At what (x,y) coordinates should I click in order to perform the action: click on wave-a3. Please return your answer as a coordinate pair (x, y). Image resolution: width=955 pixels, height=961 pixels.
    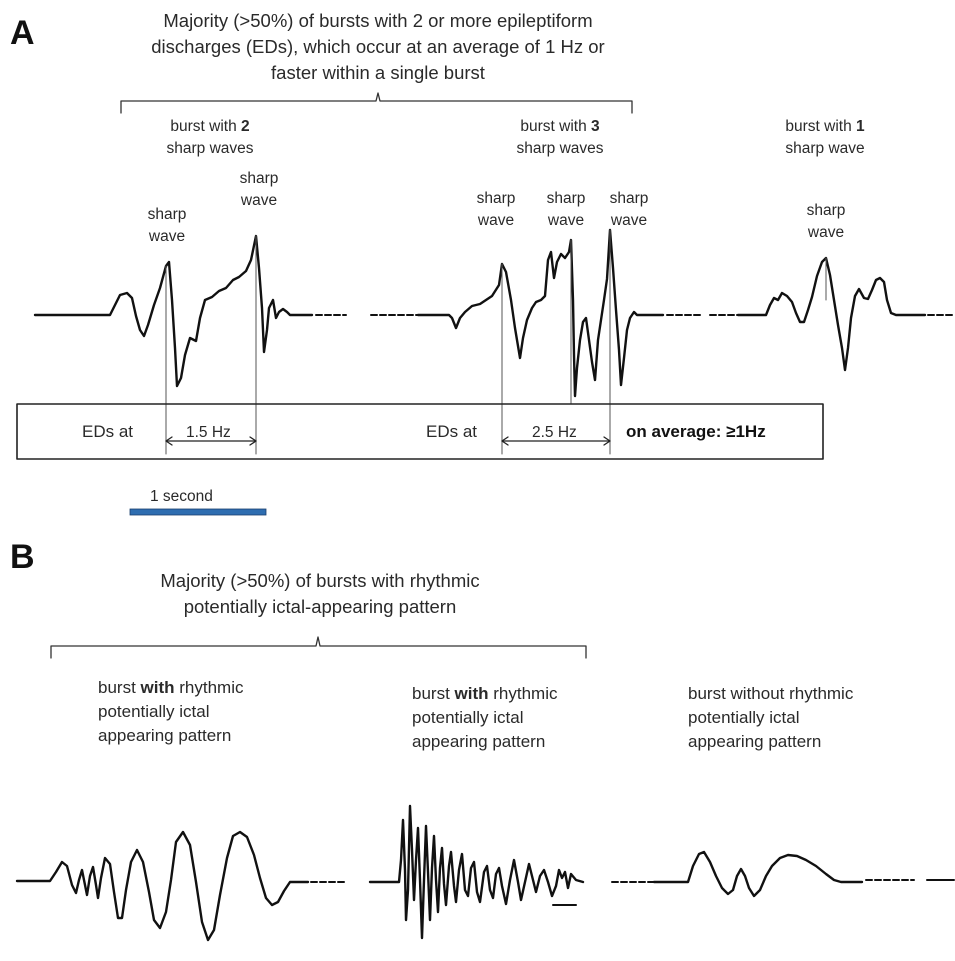
    Looking at the image, I should click on (831, 314).